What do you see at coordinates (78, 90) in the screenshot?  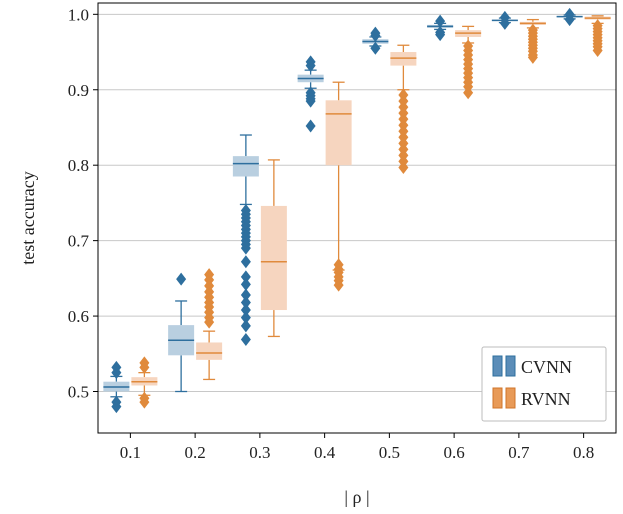 I see `y-tick-label: 0.9` at bounding box center [78, 90].